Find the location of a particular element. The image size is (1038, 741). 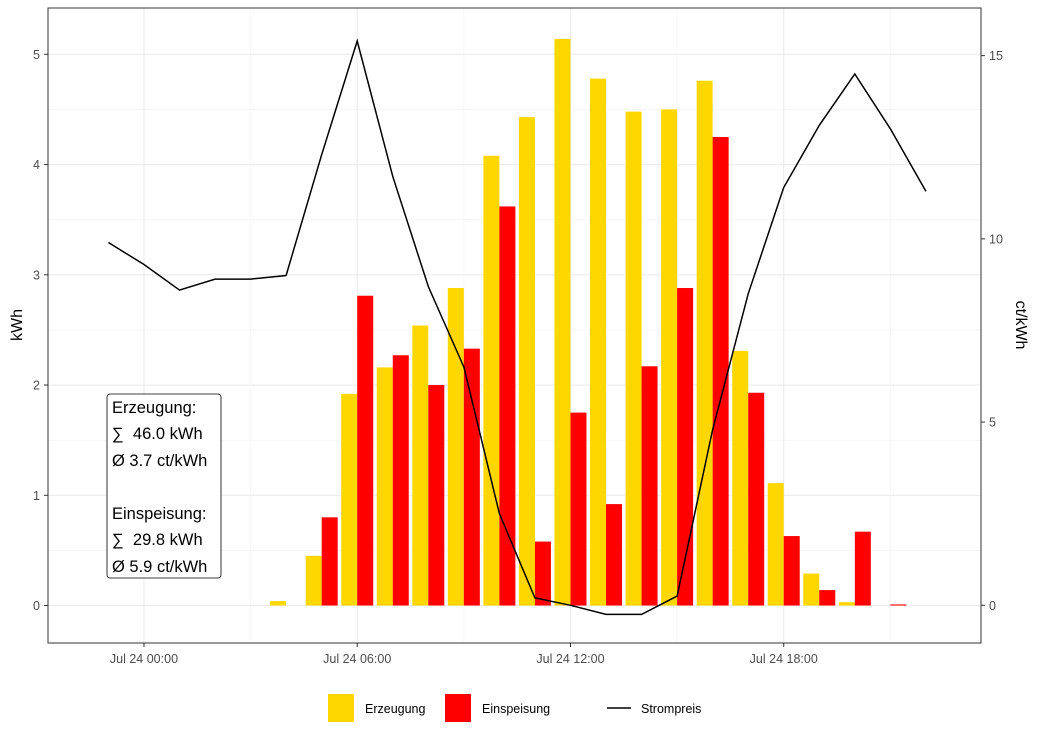

annotation-line: Einspeisung: is located at coordinates (159, 514).